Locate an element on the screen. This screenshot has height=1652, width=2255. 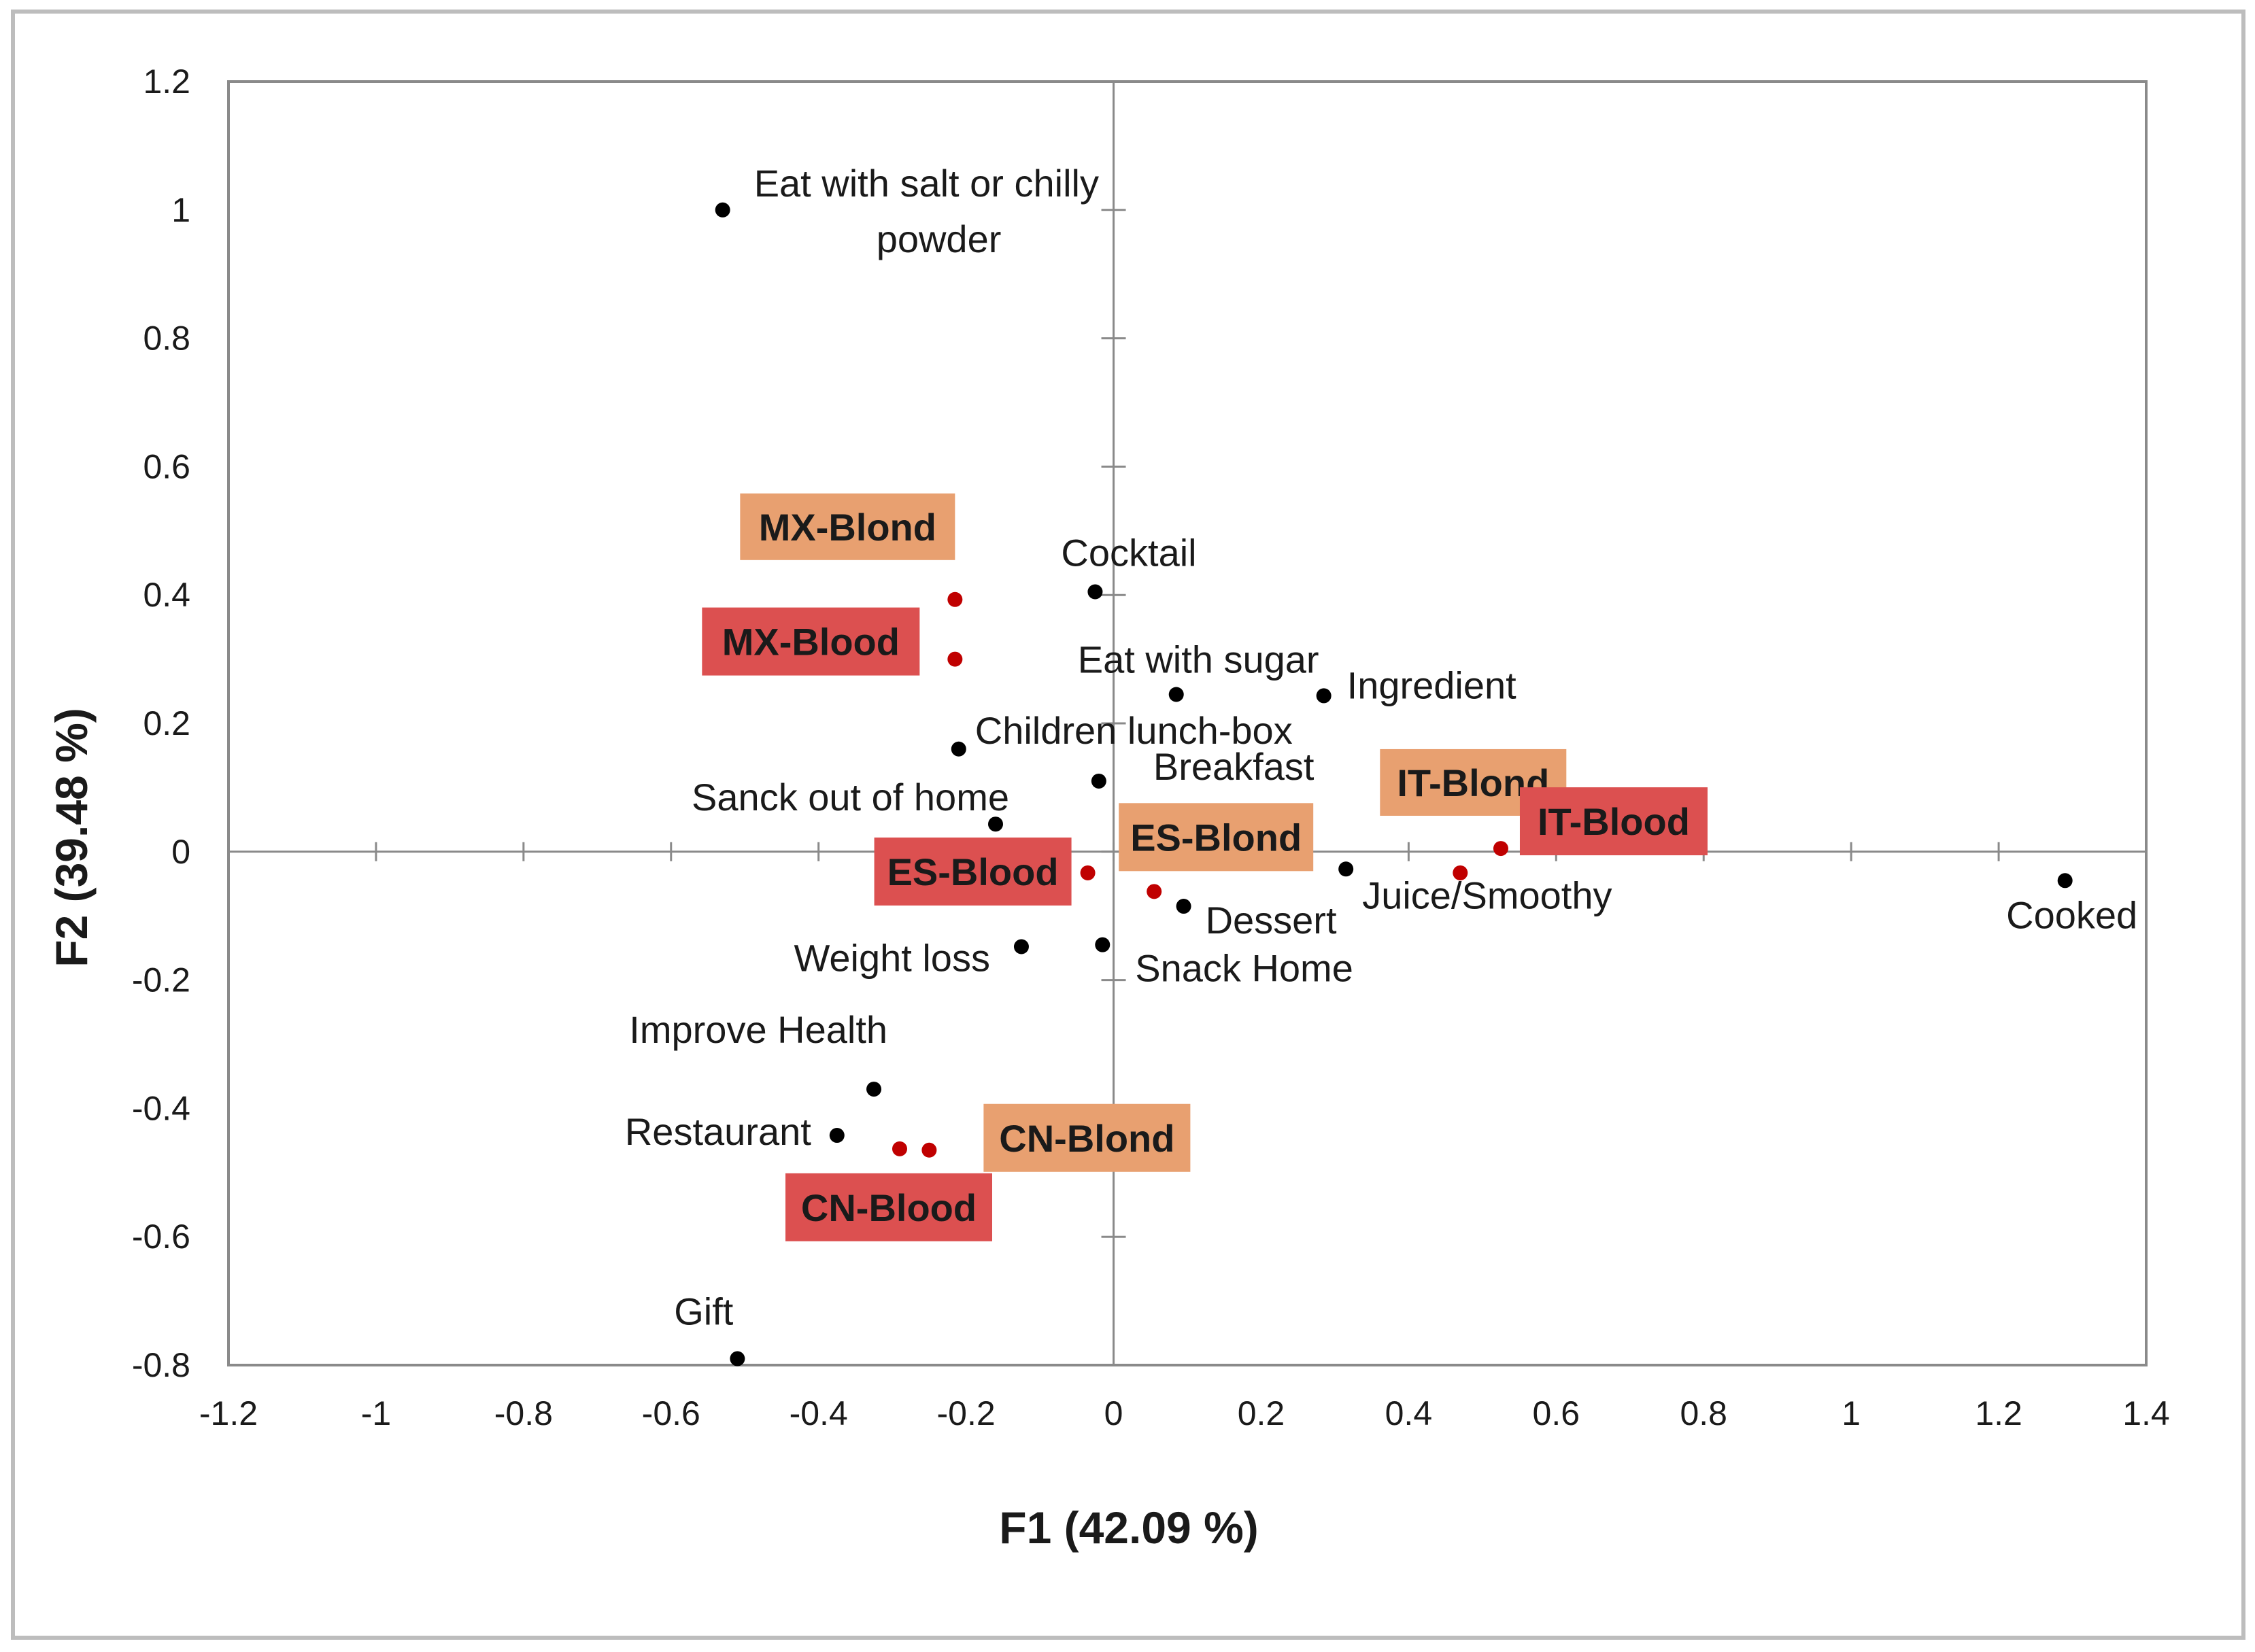
group-label: MX-Blood is located at coordinates (811, 642).